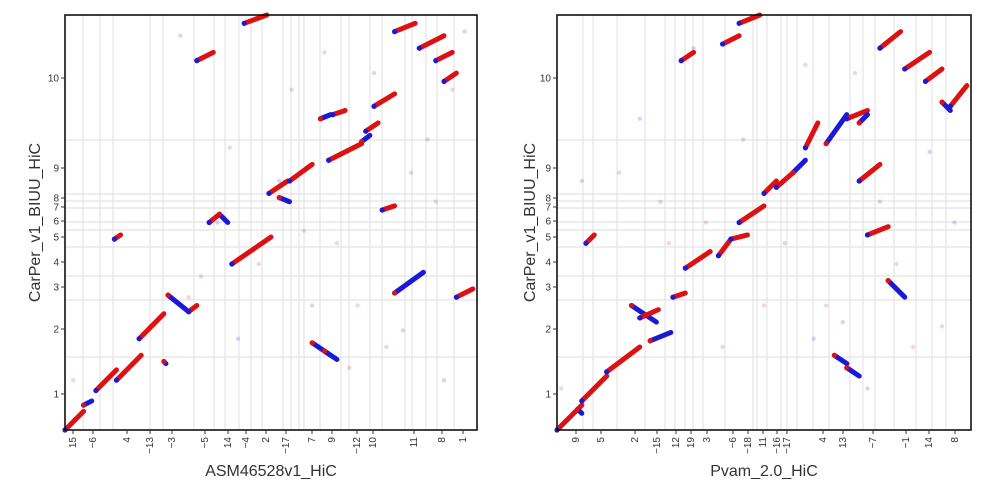 The width and height of the screenshot is (1000, 497). Describe the element at coordinates (56, 330) in the screenshot. I see `y-tick-label: 2` at that location.